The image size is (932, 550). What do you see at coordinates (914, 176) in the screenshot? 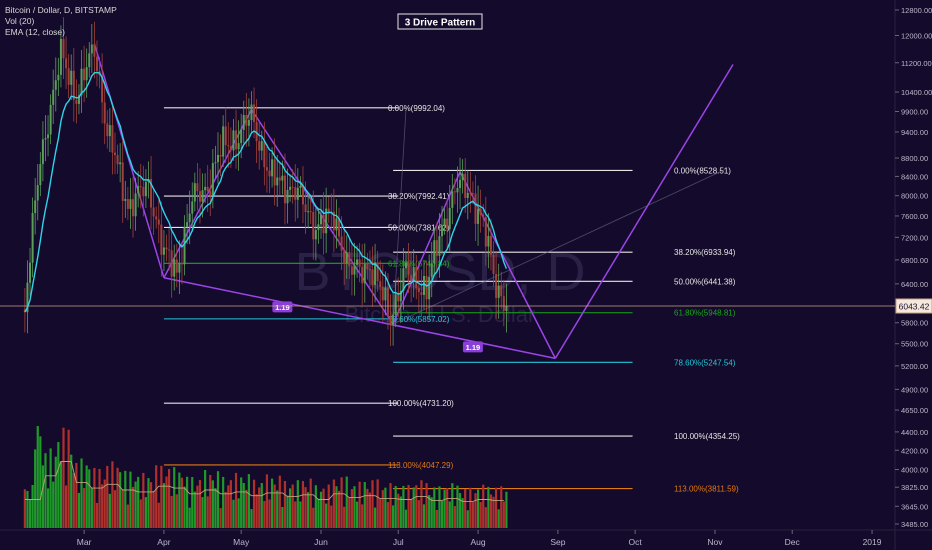
I see `y-tick-label: 8400.00` at bounding box center [914, 176].